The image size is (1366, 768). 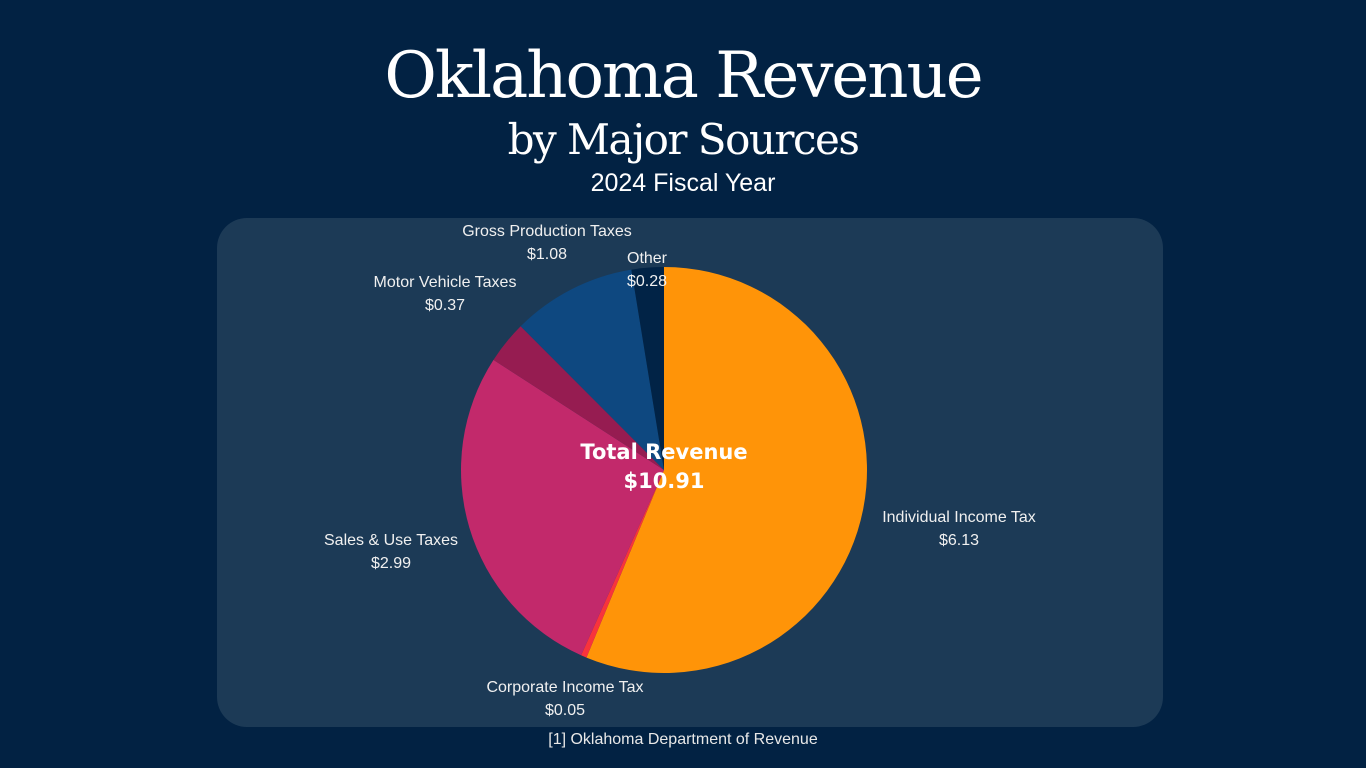 What do you see at coordinates (547, 254) in the screenshot?
I see `slice-label-value: $1.08` at bounding box center [547, 254].